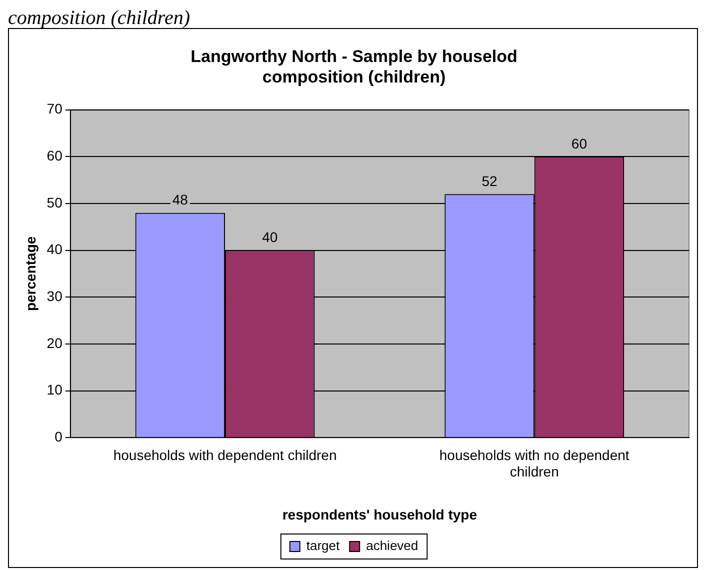  What do you see at coordinates (54, 155) in the screenshot?
I see `y-tick-label: 60` at bounding box center [54, 155].